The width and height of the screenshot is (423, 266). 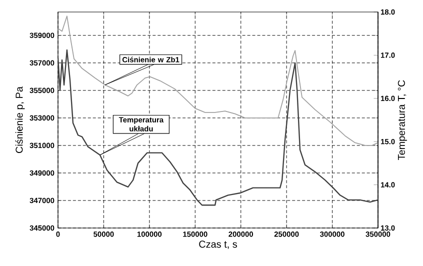 What do you see at coordinates (20, 120) in the screenshot?
I see `y-axis-title: Ciśnienie p, Pa` at bounding box center [20, 120].